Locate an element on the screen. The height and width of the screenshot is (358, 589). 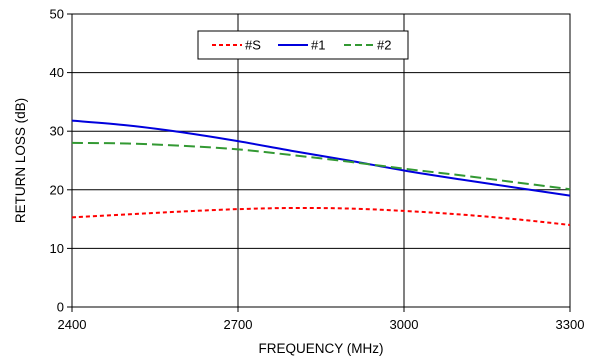
legend-label-3: #2 is located at coordinates (384, 45).